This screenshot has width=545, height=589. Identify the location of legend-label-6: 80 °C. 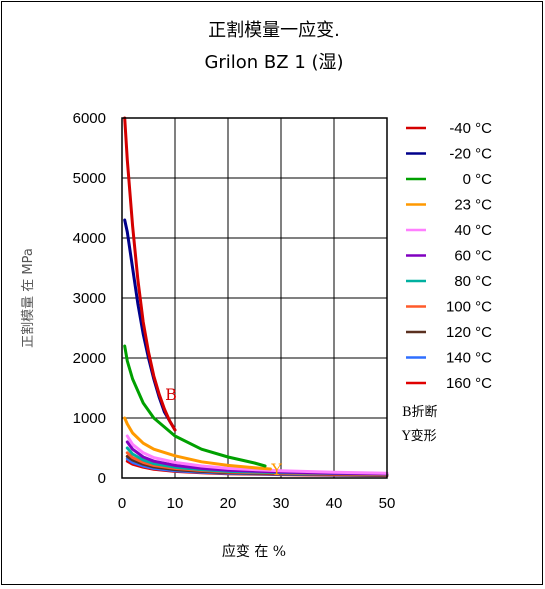
(473, 281).